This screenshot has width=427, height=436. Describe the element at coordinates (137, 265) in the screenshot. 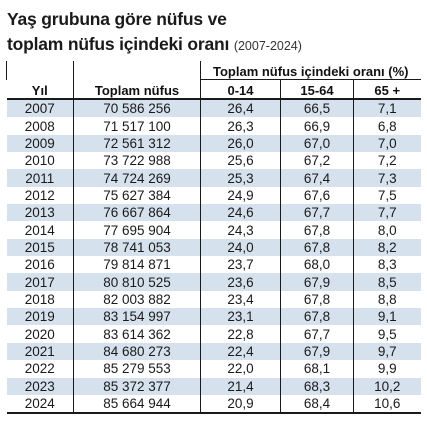

I see `cell-total-population: 79 814 871` at that location.